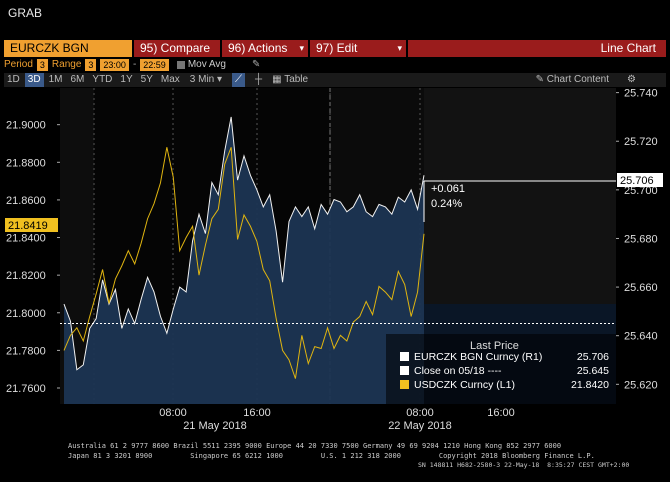 The image size is (670, 482). What do you see at coordinates (126, 79) in the screenshot?
I see `period-1y: 1Y` at bounding box center [126, 79].